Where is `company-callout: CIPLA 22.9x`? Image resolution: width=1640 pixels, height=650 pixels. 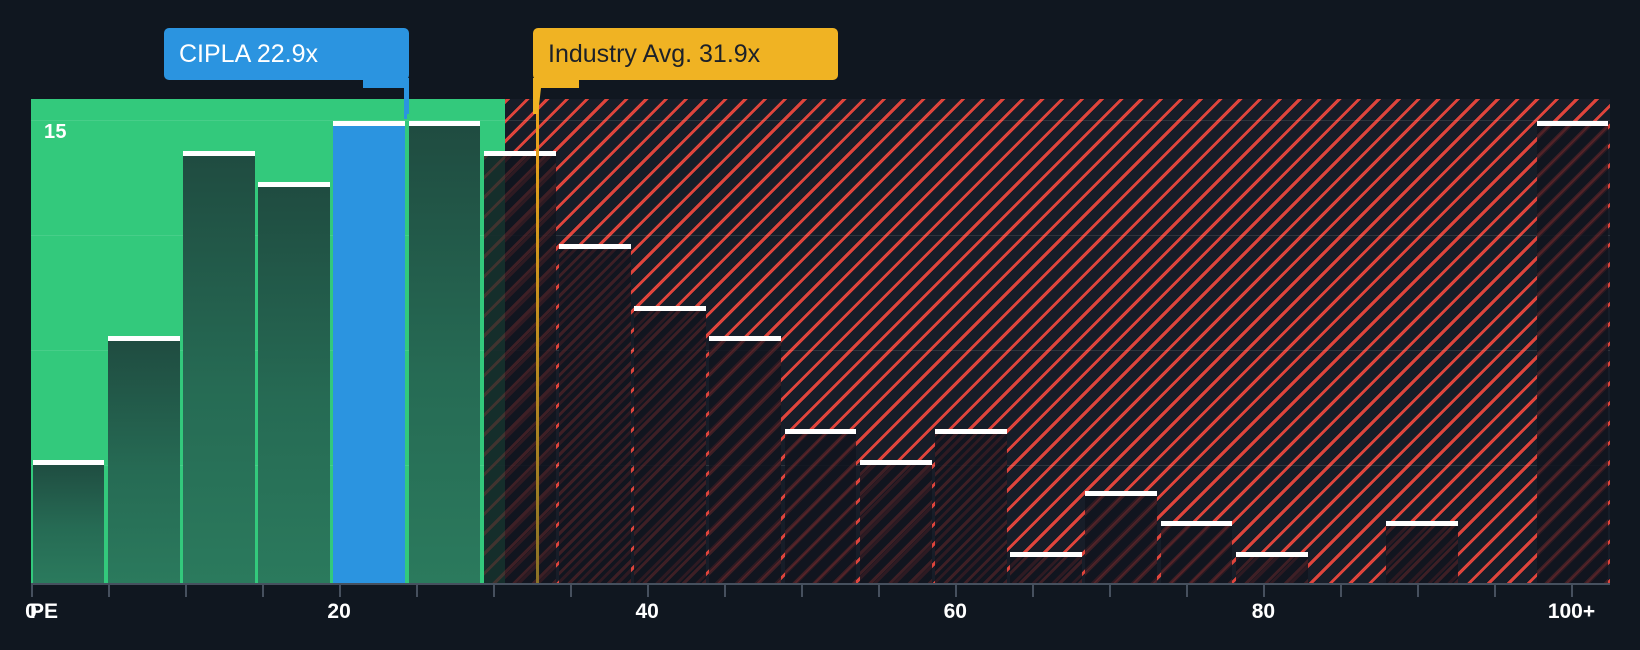
company-callout: CIPLA 22.9x is located at coordinates (286, 54).